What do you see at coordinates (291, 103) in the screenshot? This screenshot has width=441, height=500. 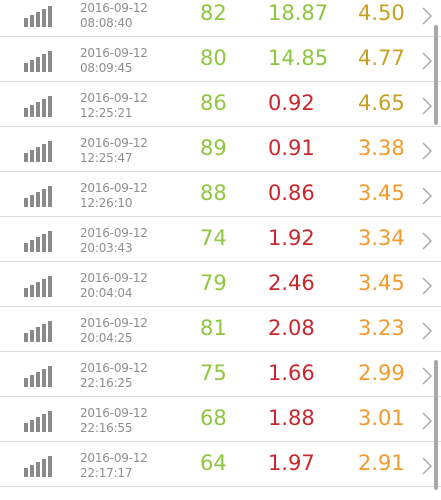 I see `row-value-2: 0.92` at bounding box center [291, 103].